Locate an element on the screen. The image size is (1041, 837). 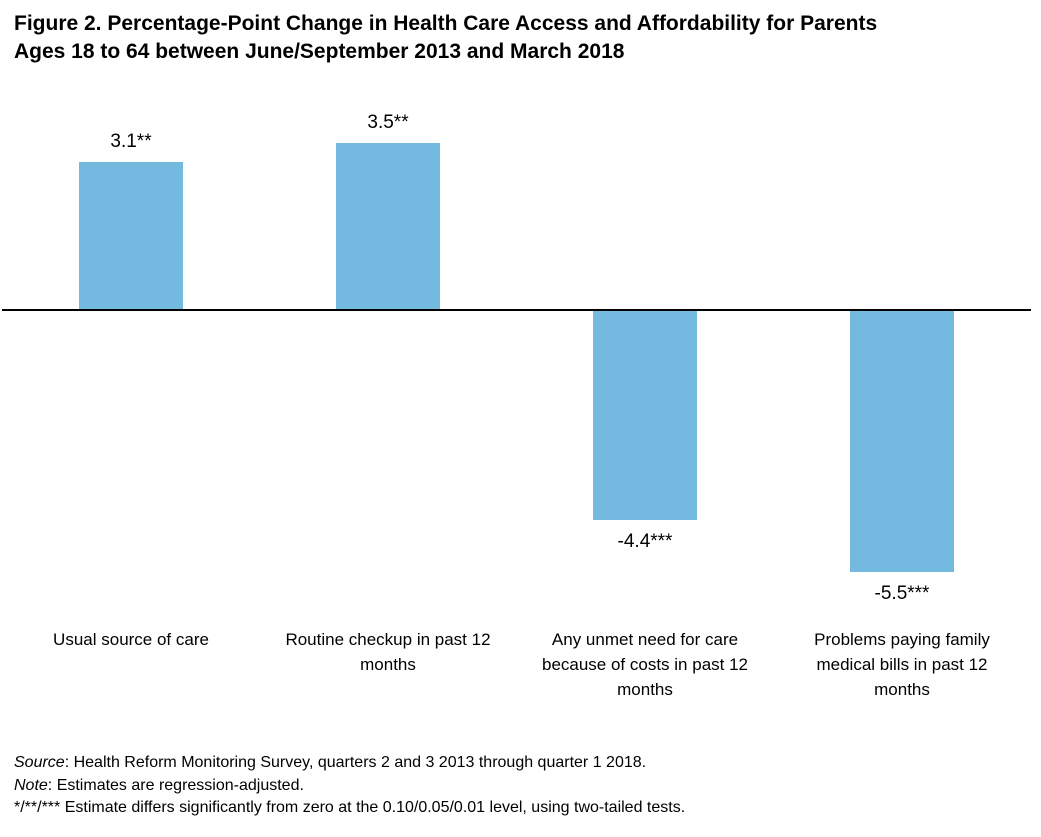
category-label-line: Any unmet need for care is located at coordinates (645, 639).